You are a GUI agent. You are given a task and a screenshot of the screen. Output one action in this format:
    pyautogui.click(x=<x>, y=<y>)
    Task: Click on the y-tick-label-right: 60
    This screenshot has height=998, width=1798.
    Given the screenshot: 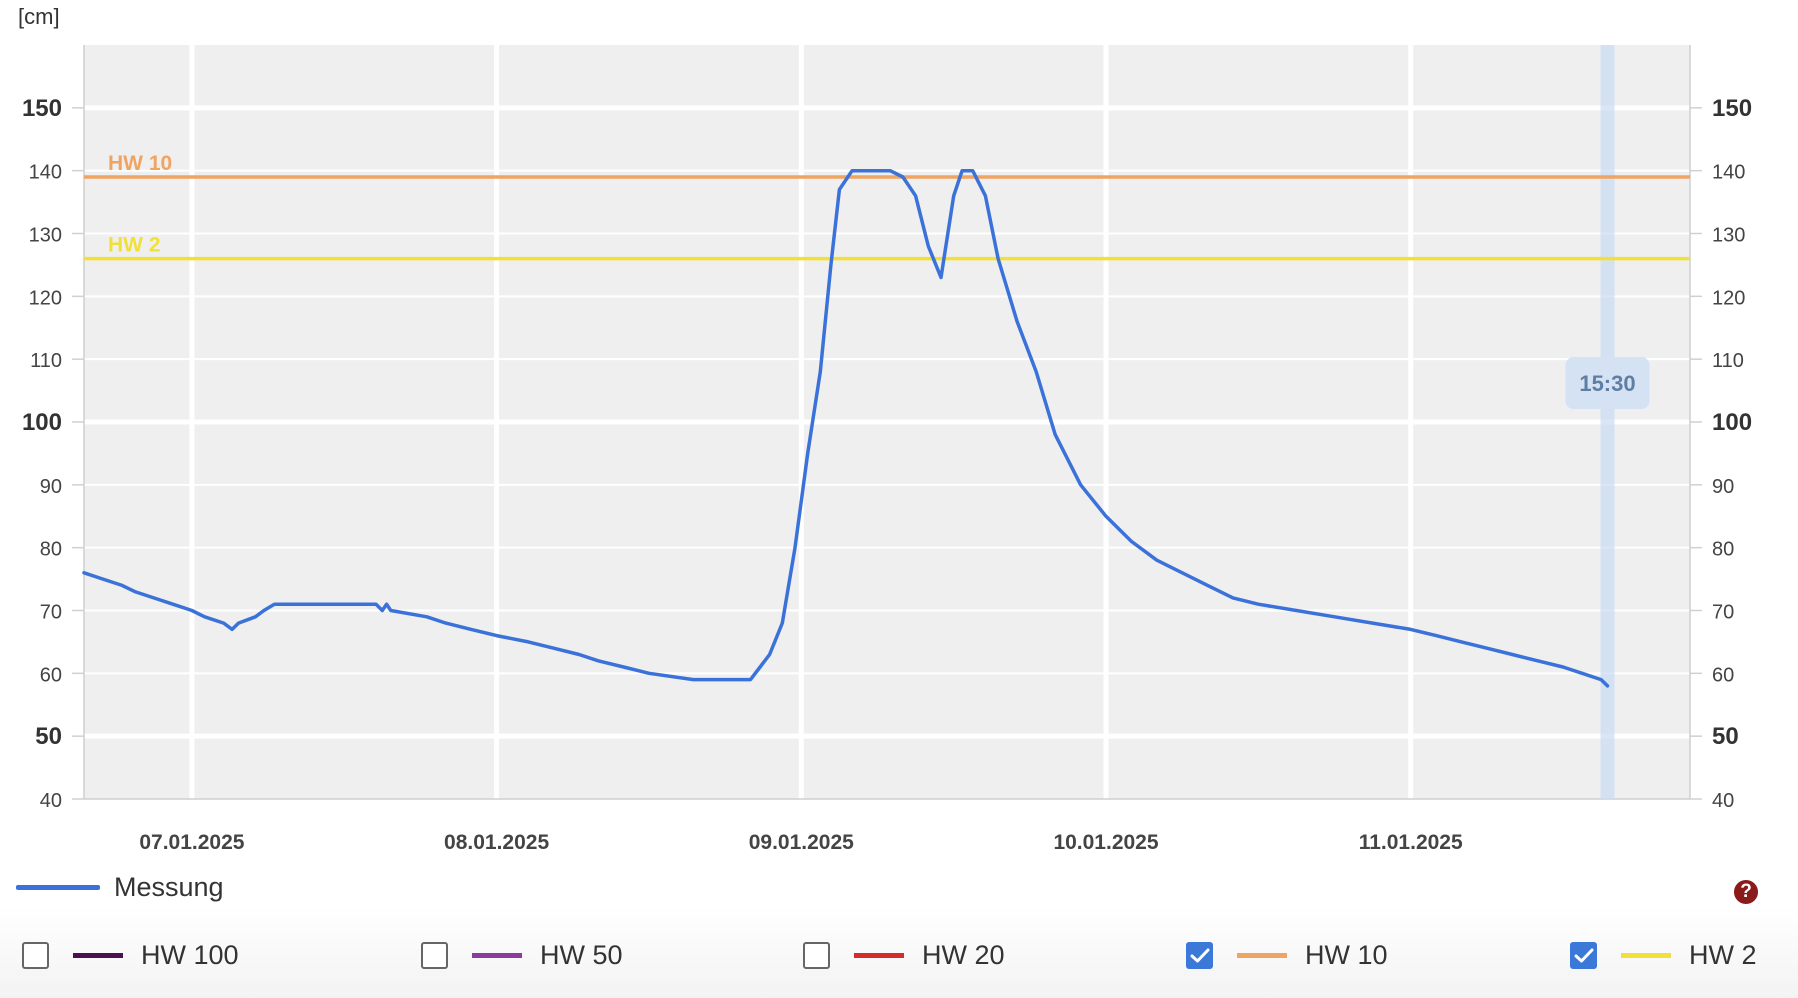 What is the action you would take?
    pyautogui.click(x=1723, y=675)
    